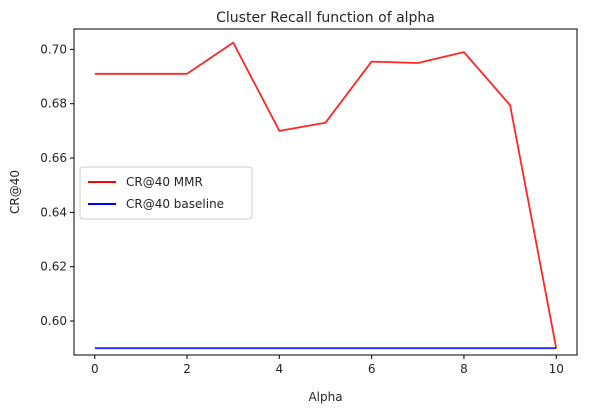 The width and height of the screenshot is (604, 416). I want to click on legend-label: CR@40 baseline, so click(175, 204).